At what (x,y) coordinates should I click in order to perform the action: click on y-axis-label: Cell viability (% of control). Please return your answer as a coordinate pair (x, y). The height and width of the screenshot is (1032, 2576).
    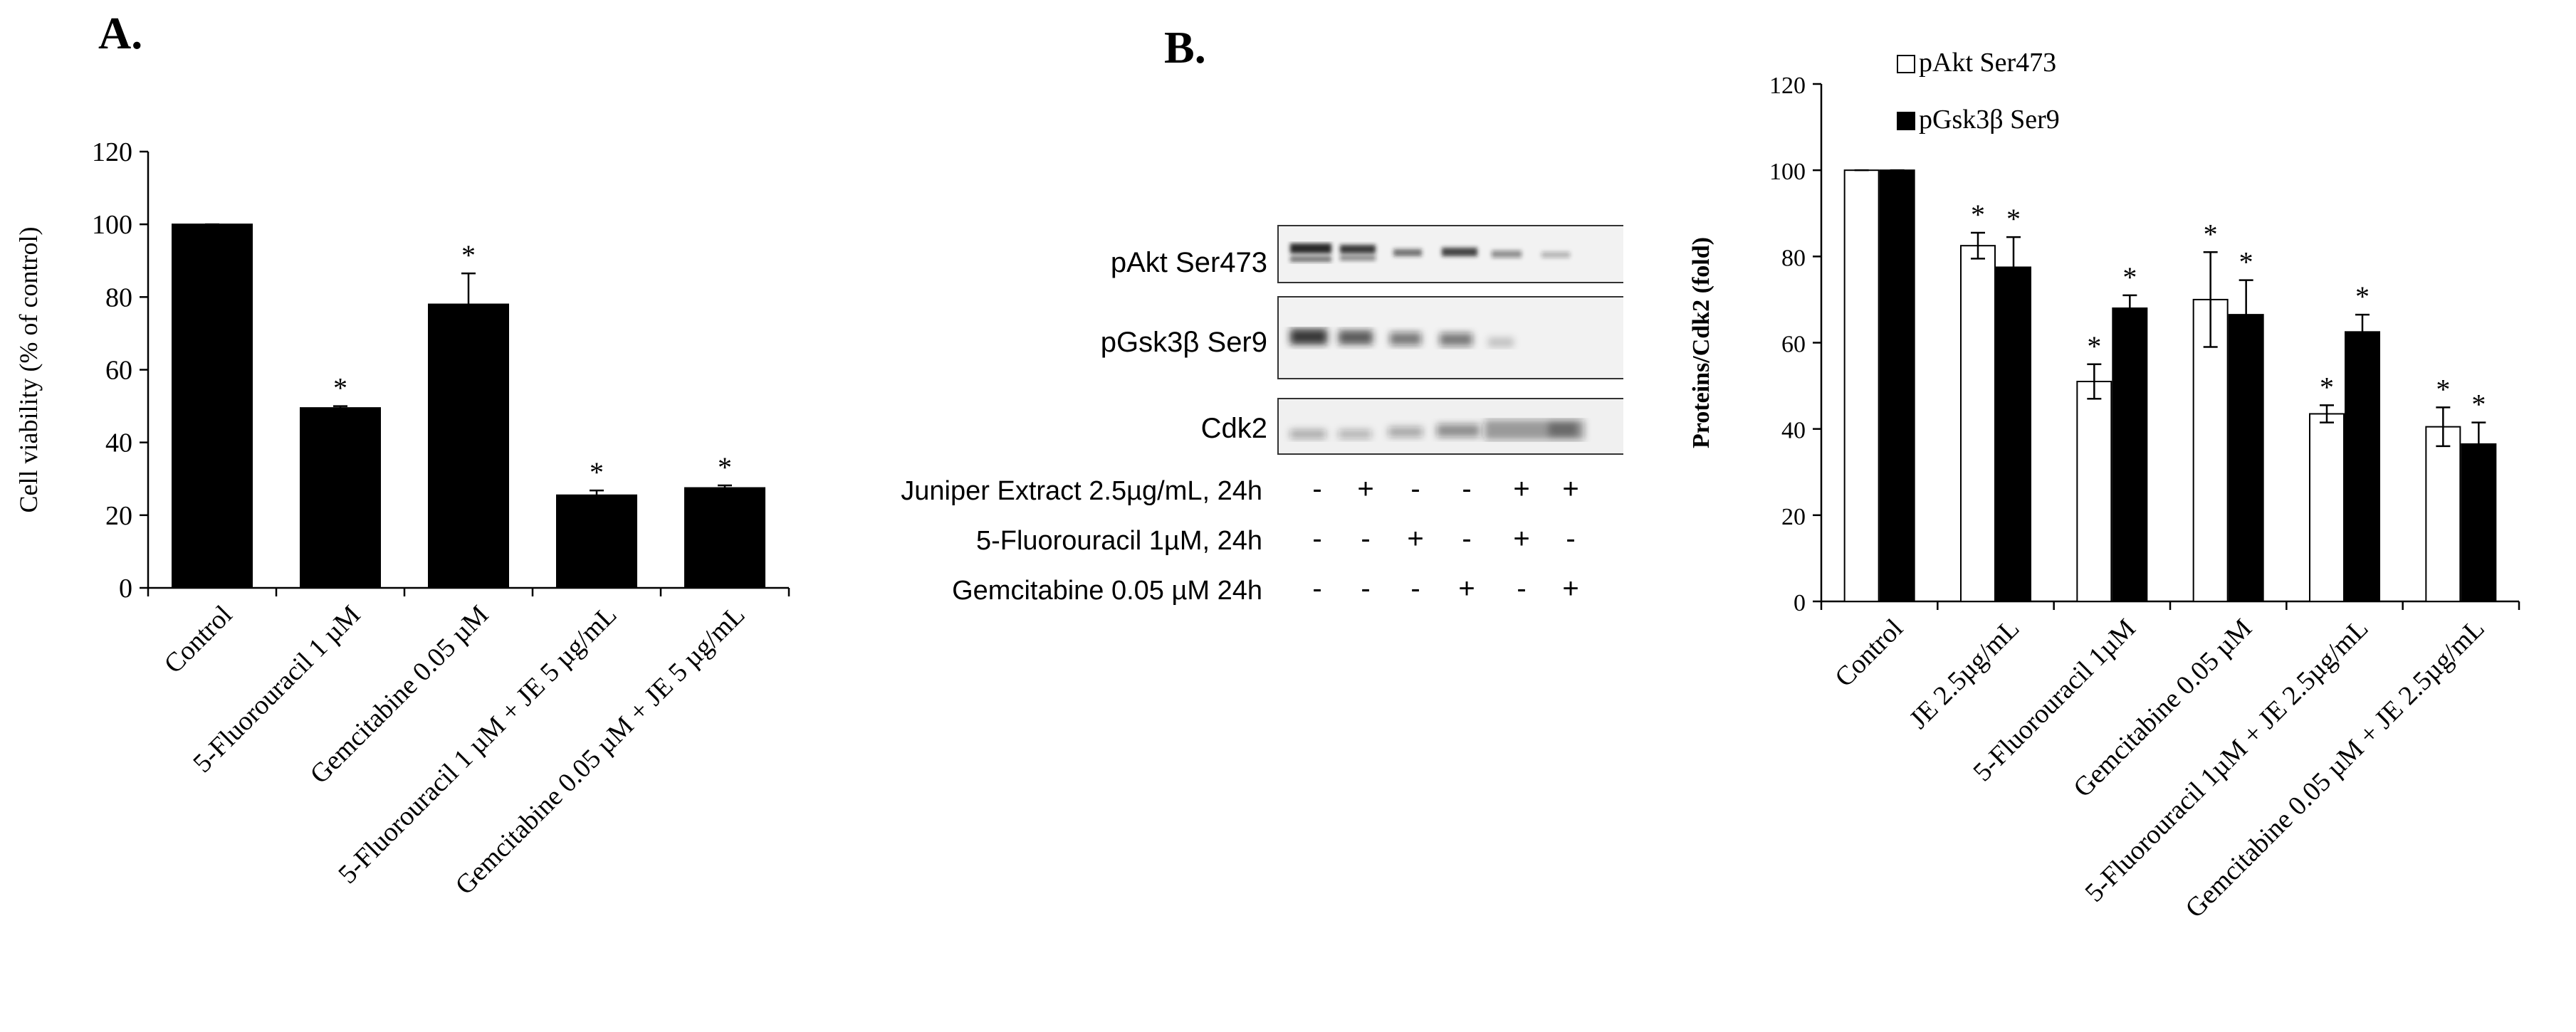
    Looking at the image, I should click on (28, 370).